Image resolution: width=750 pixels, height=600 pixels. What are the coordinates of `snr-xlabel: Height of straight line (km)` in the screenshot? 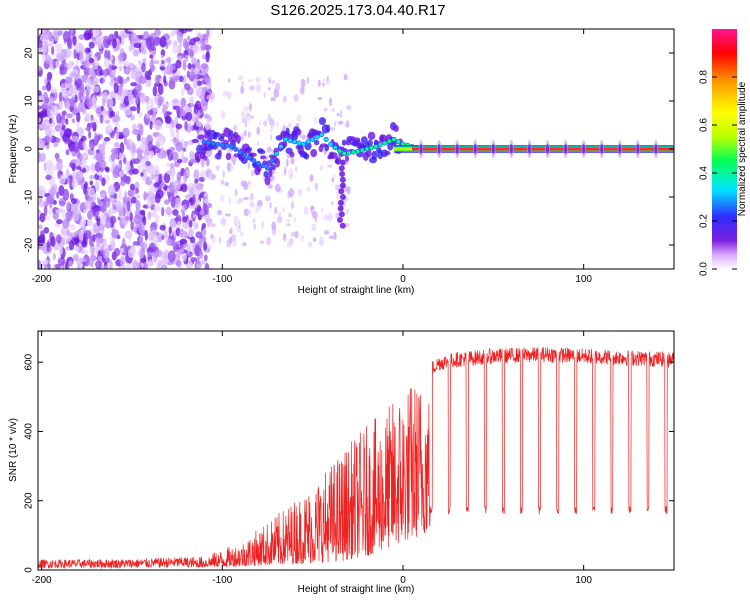 It's located at (356, 589).